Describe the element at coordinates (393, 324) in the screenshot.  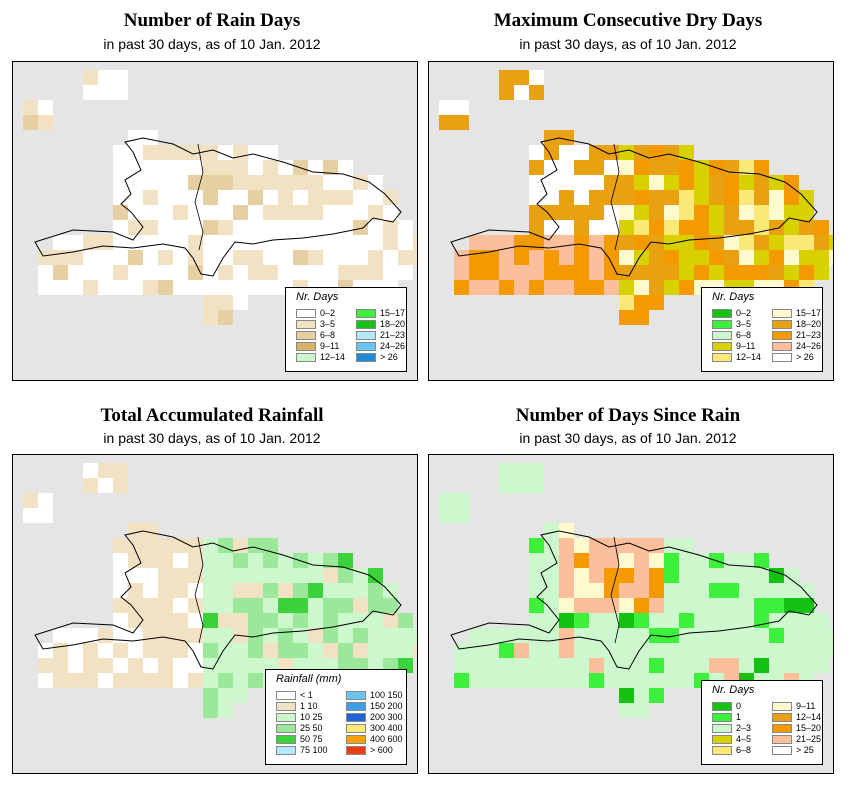
I see `legend-label: 18–20` at that location.